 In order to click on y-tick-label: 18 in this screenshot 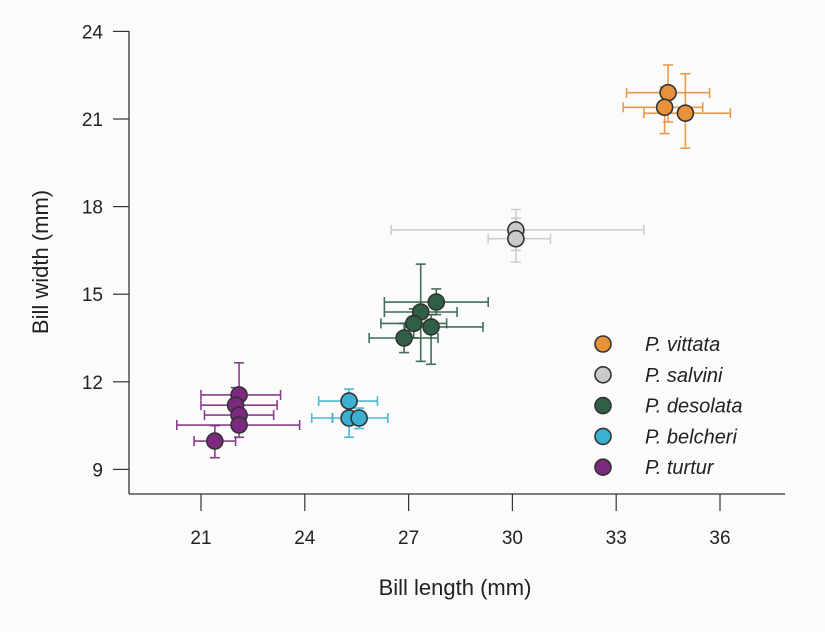, I will do `click(92, 208)`.